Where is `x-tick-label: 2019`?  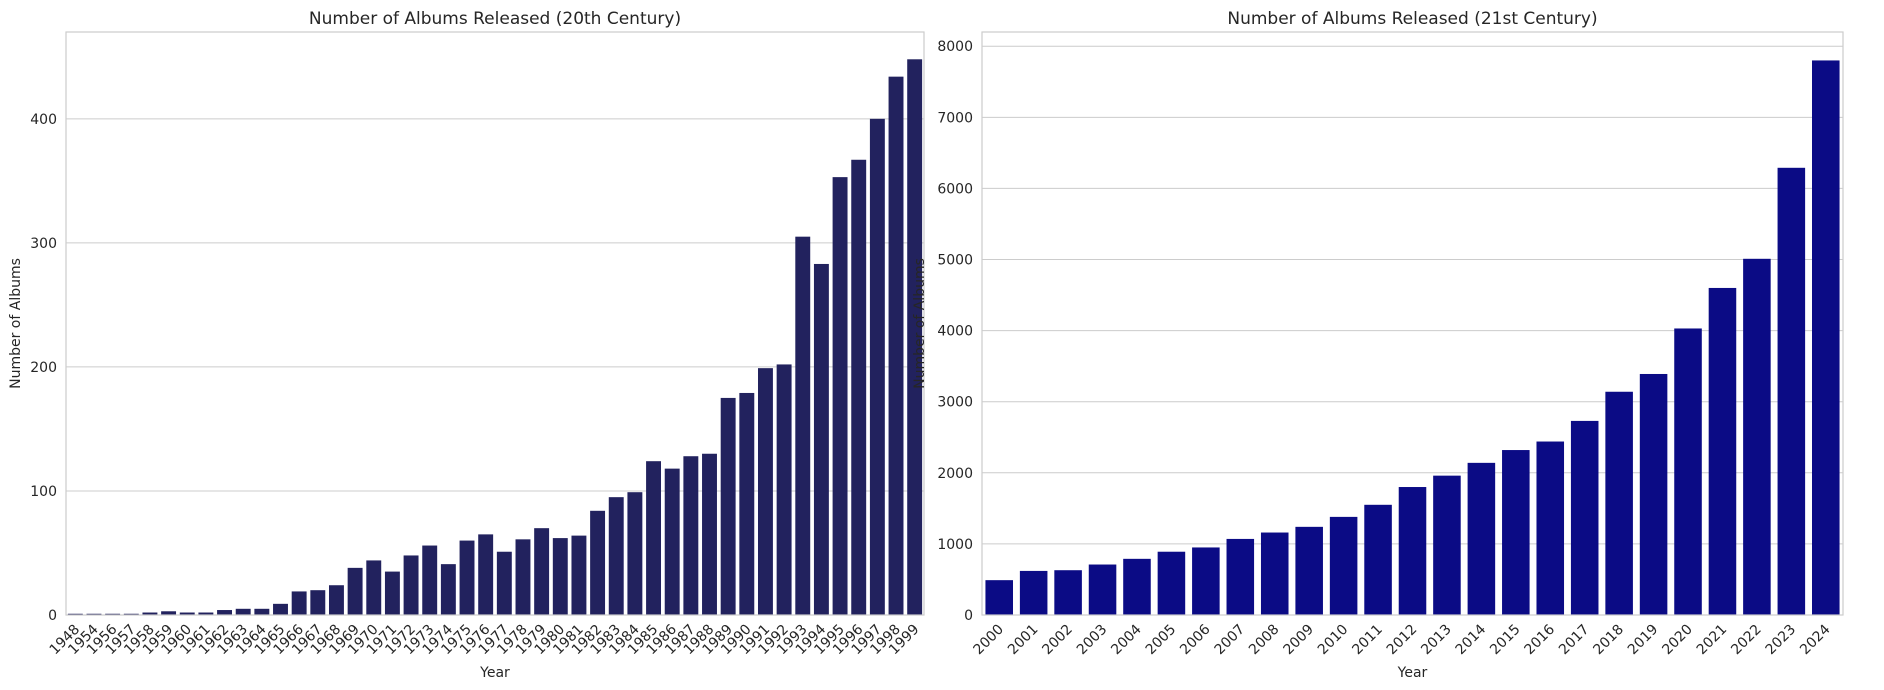
x-tick-label: 2019 is located at coordinates (1643, 640).